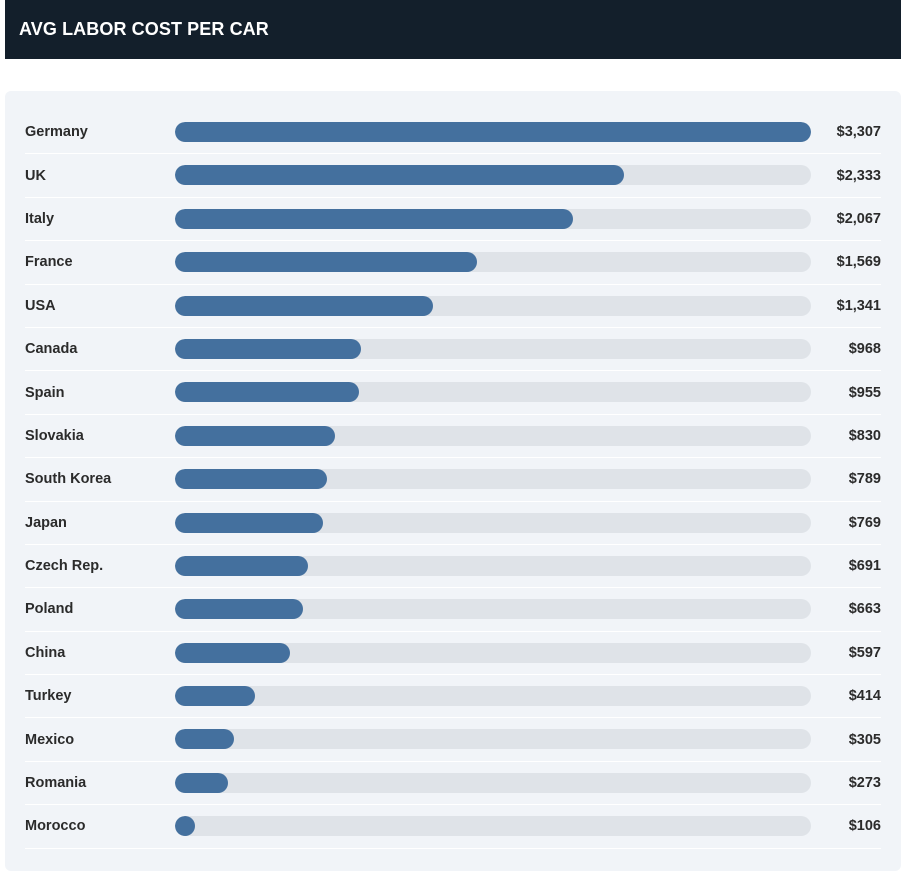 This screenshot has height=893, width=921. I want to click on data-label: $691, so click(864, 566).